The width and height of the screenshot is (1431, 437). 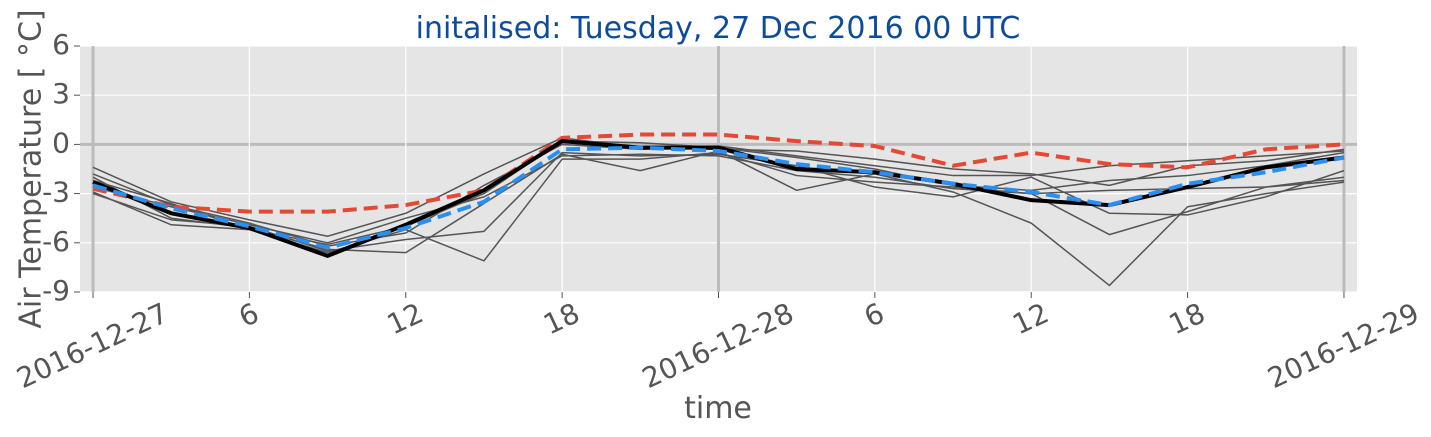 What do you see at coordinates (718, 408) in the screenshot?
I see `x-axis-label: time` at bounding box center [718, 408].